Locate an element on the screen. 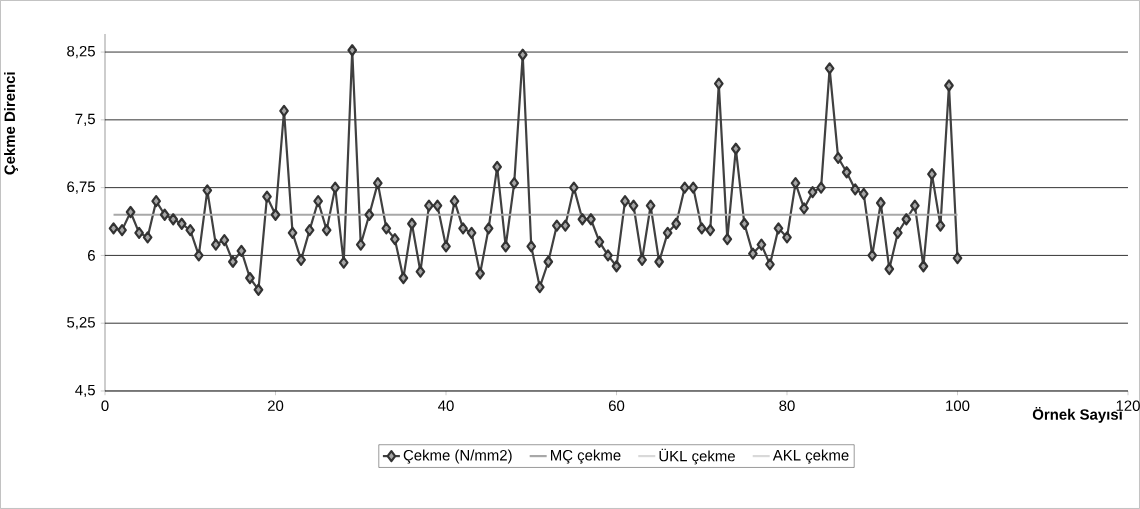  x-tick-label: 100 is located at coordinates (958, 405).